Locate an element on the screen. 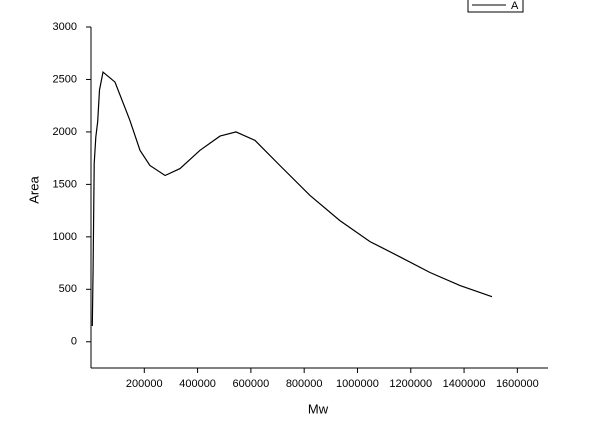 Image resolution: width=603 pixels, height=433 pixels. x-tick-label: 400000 is located at coordinates (197, 384).